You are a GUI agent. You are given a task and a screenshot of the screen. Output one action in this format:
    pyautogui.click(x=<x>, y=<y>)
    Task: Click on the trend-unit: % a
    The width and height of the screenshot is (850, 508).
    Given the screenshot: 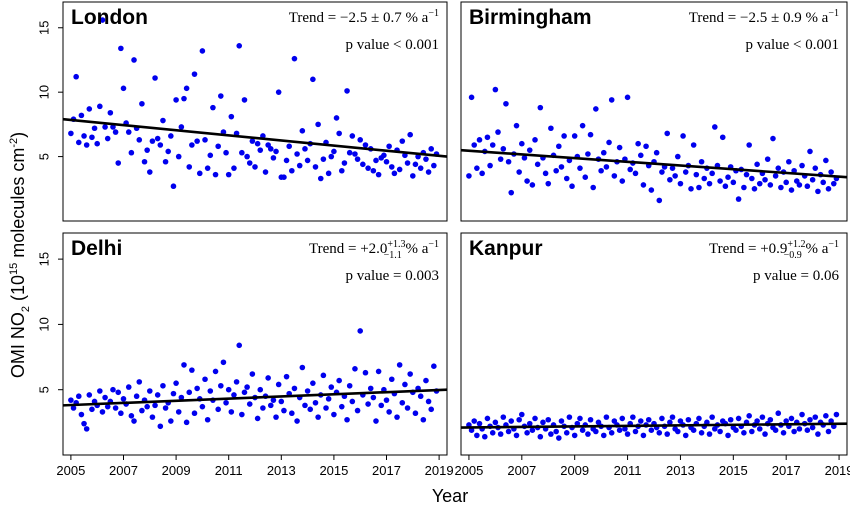 What is the action you would take?
    pyautogui.click(x=815, y=249)
    